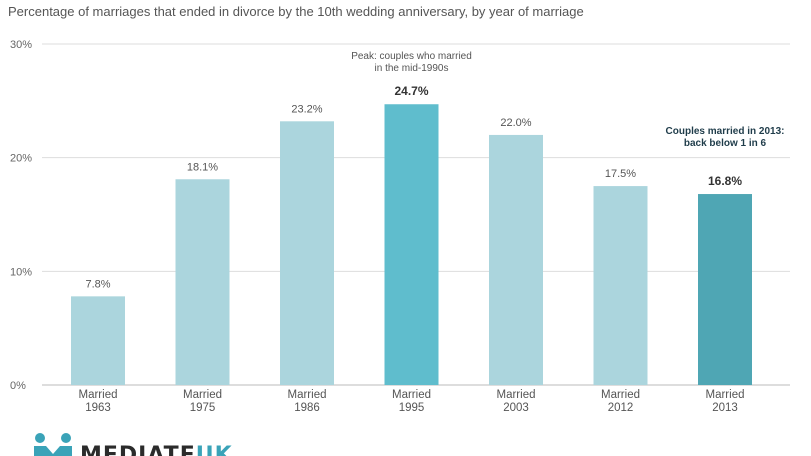 This screenshot has height=456, width=811. I want to click on data-label: 24.7%, so click(411, 91).